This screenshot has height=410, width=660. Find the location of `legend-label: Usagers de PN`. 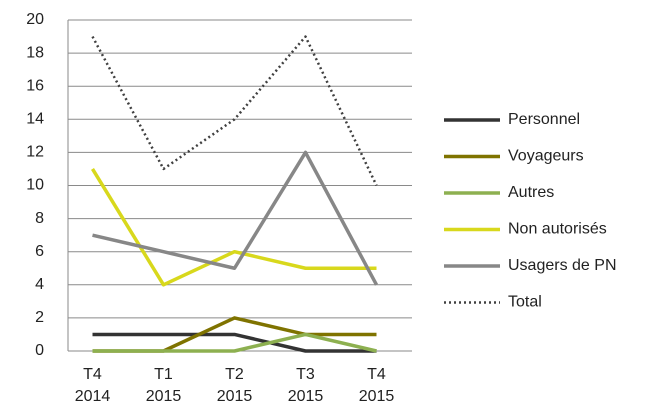

legend-label: Usagers de PN is located at coordinates (562, 265).